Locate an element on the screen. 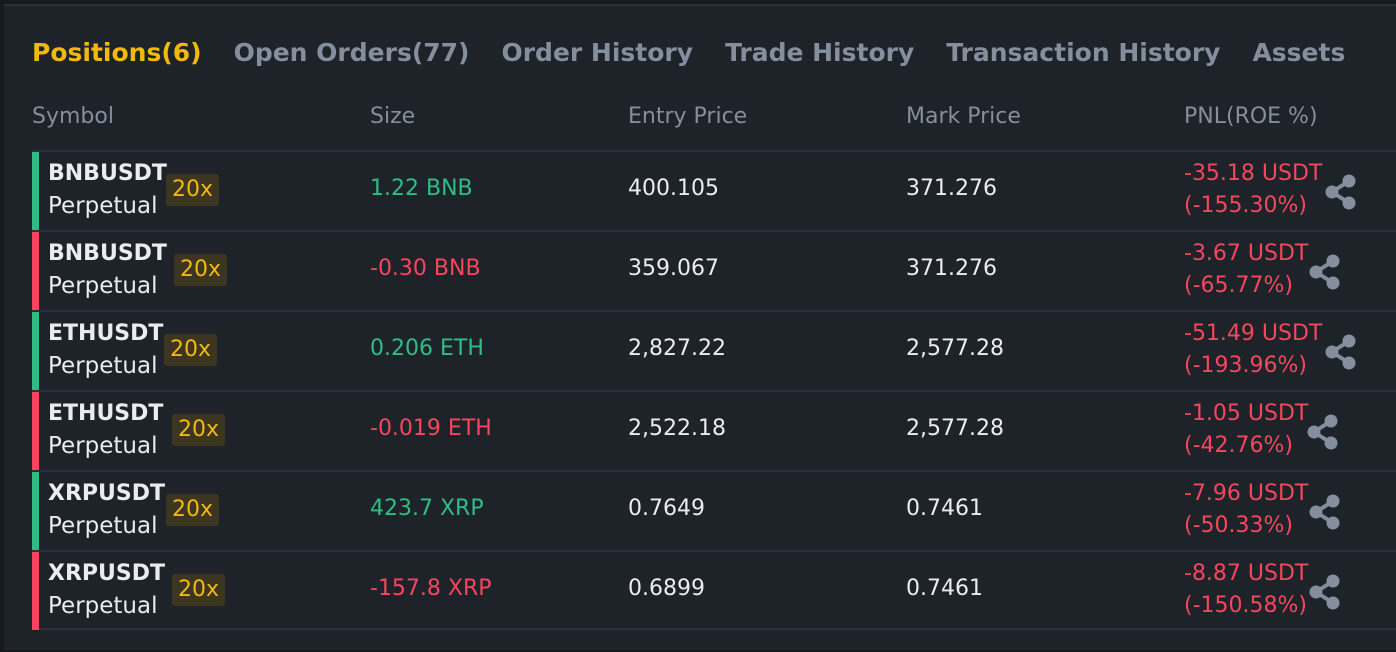 The image size is (1396, 652). entry-price: 2,522.18 is located at coordinates (677, 428).